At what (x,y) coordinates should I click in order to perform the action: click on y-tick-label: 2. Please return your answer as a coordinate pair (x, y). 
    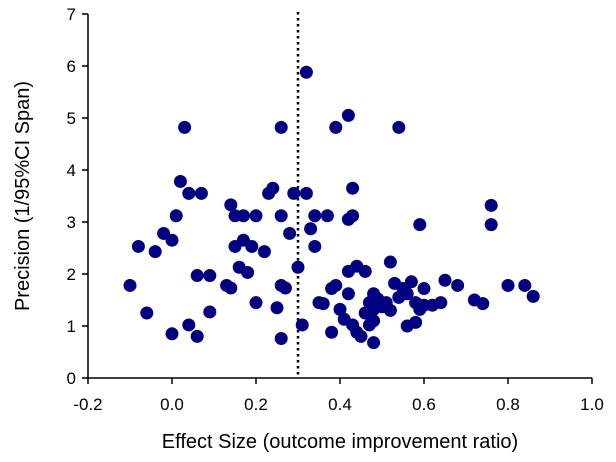
    Looking at the image, I should click on (71, 274).